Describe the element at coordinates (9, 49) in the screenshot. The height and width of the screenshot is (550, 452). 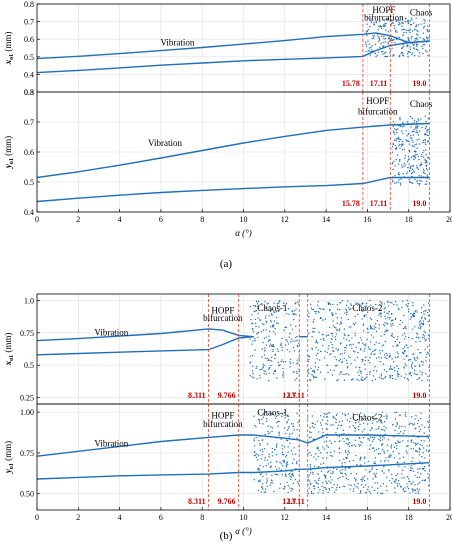
I see `a-top-ylabel: xo1 (mm)` at that location.